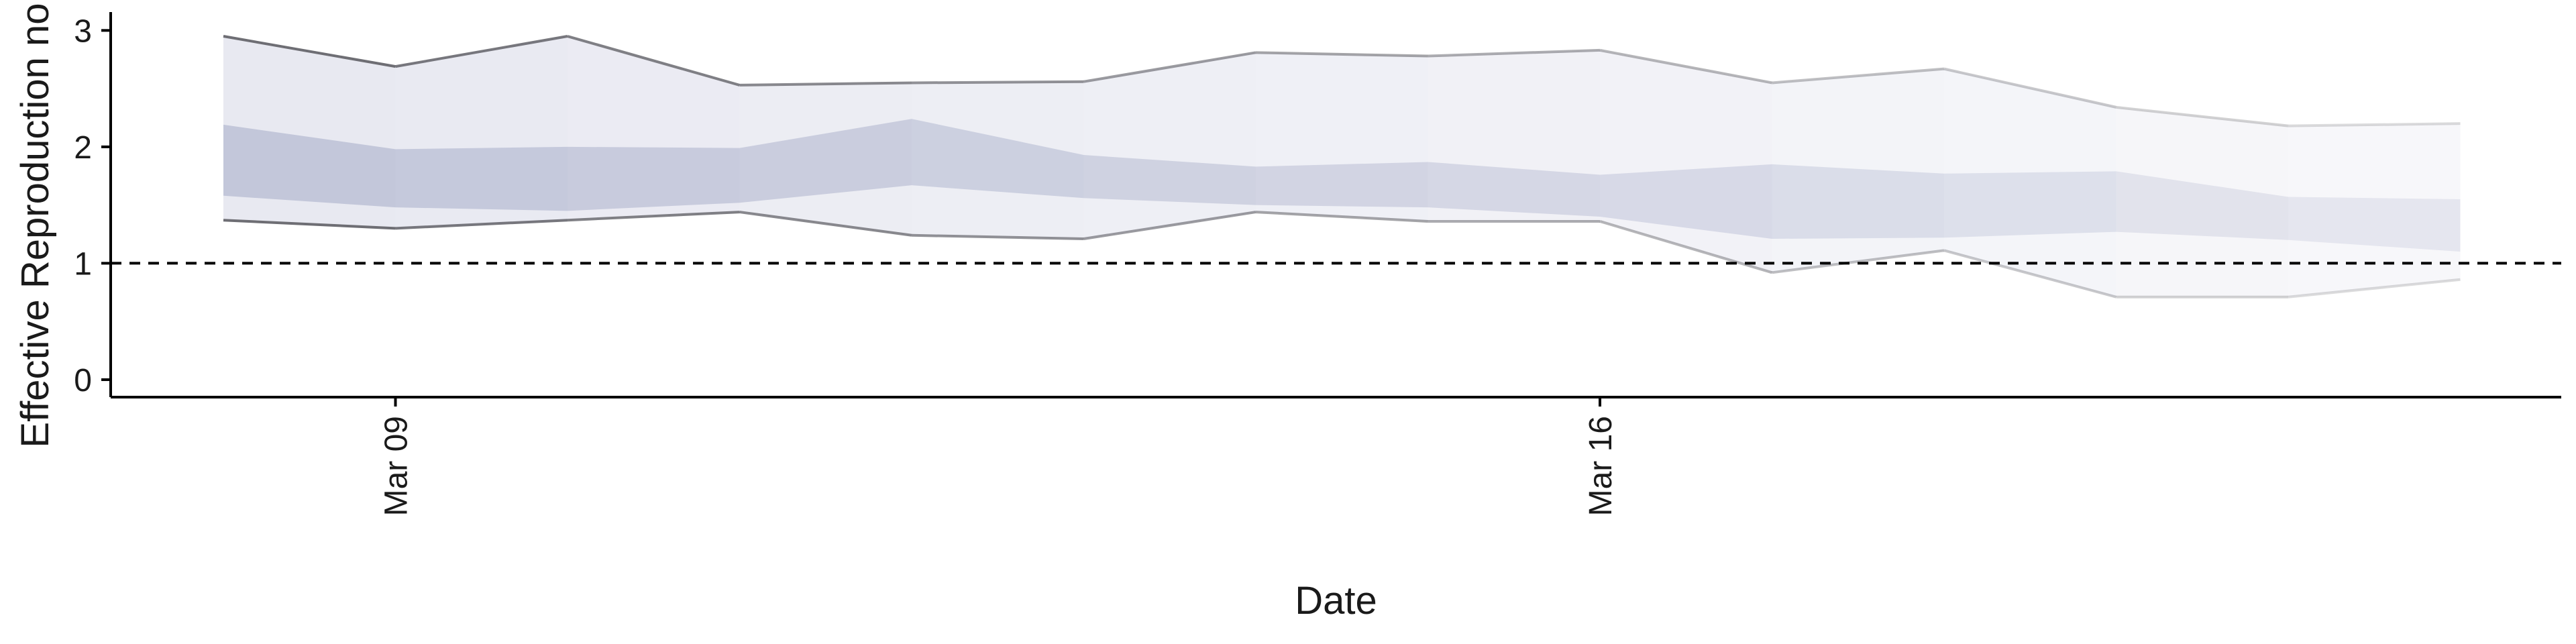 This screenshot has width=2576, height=644. What do you see at coordinates (83, 148) in the screenshot?
I see `y-tick-label: 2` at bounding box center [83, 148].